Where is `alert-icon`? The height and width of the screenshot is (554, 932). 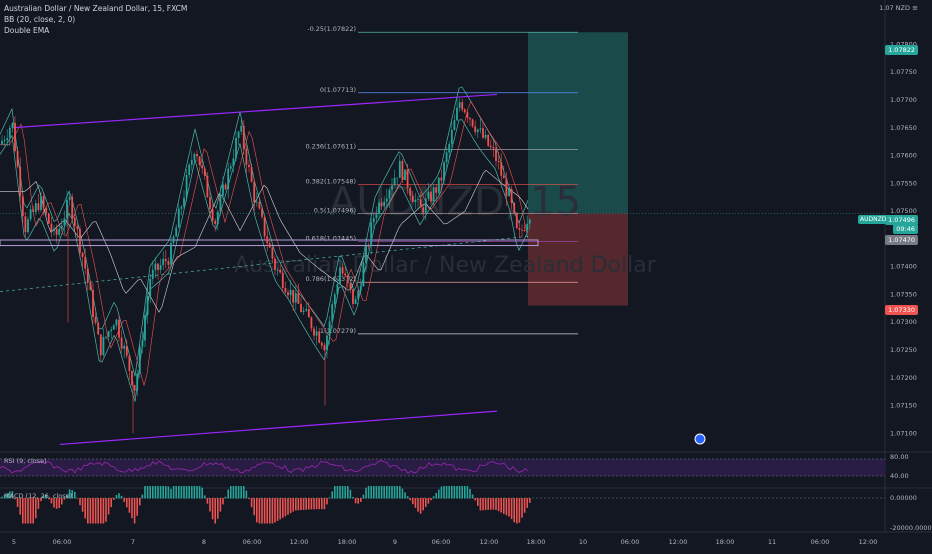
alert-icon is located at coordinates (700, 439).